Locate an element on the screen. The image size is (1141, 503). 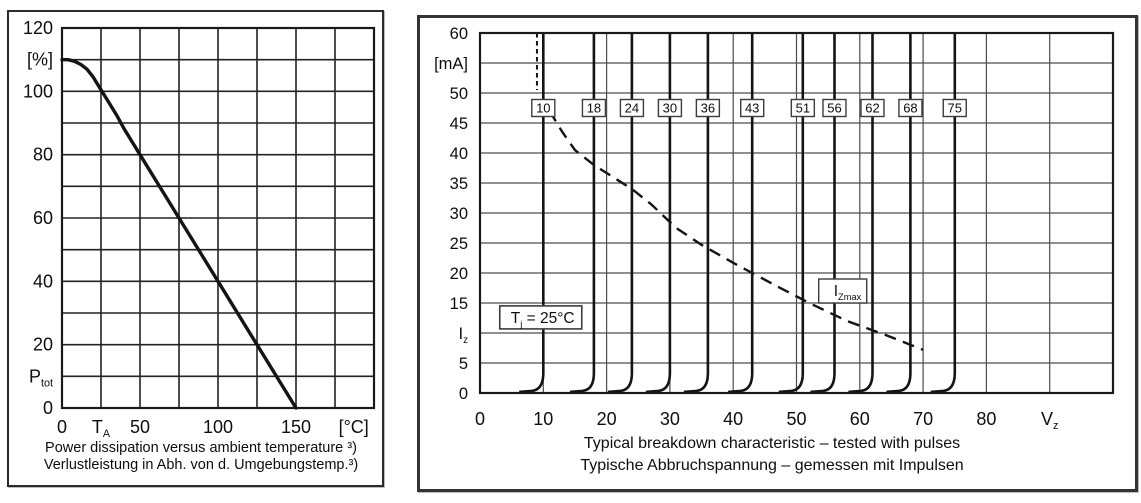
label-base: 10 is located at coordinates (543, 419).